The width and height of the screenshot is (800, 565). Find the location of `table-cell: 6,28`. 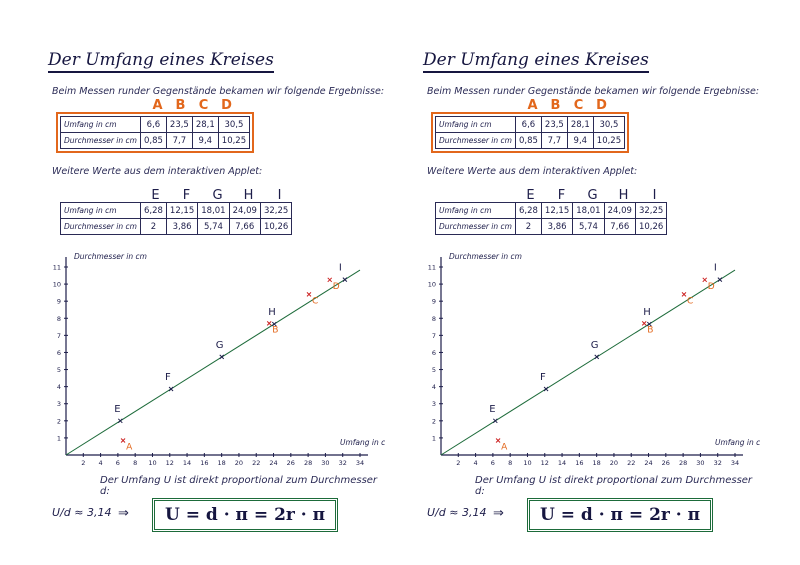

table-cell: 6,28 is located at coordinates (528, 210).